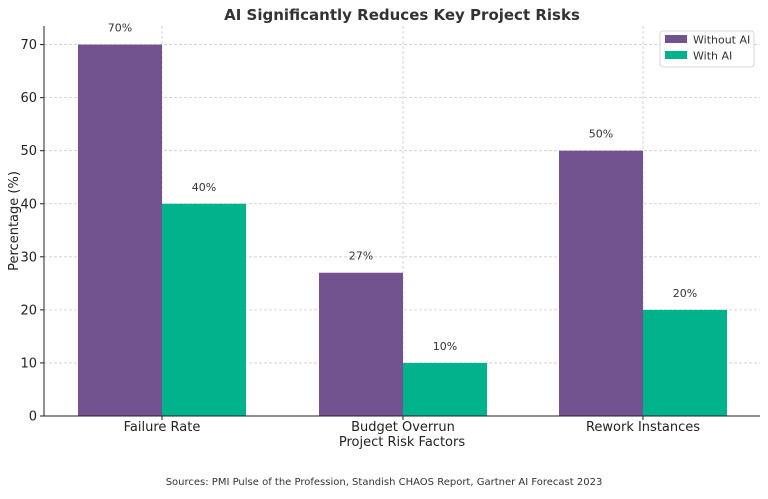 Image resolution: width=768 pixels, height=499 pixels. Describe the element at coordinates (707, 49) in the screenshot. I see `legend: Without AI With AI` at that location.